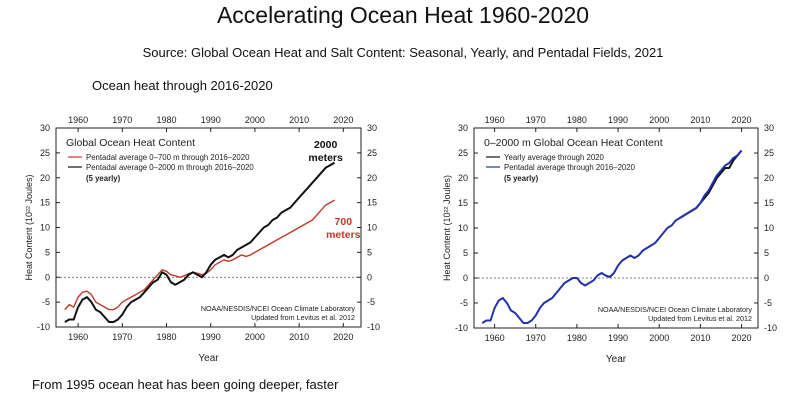 This screenshot has height=407, width=806. I want to click on chart-2-y-tick-label-right: 30, so click(769, 128).